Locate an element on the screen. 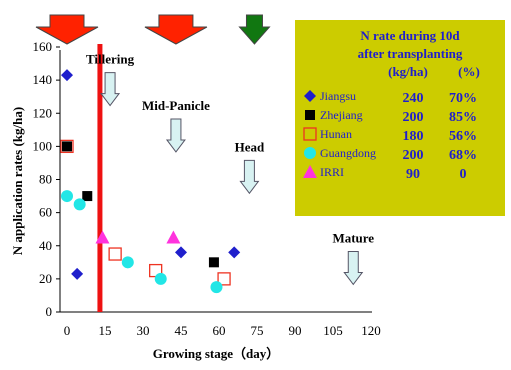  legend-title-line2: after transplanting is located at coordinates (410, 53).